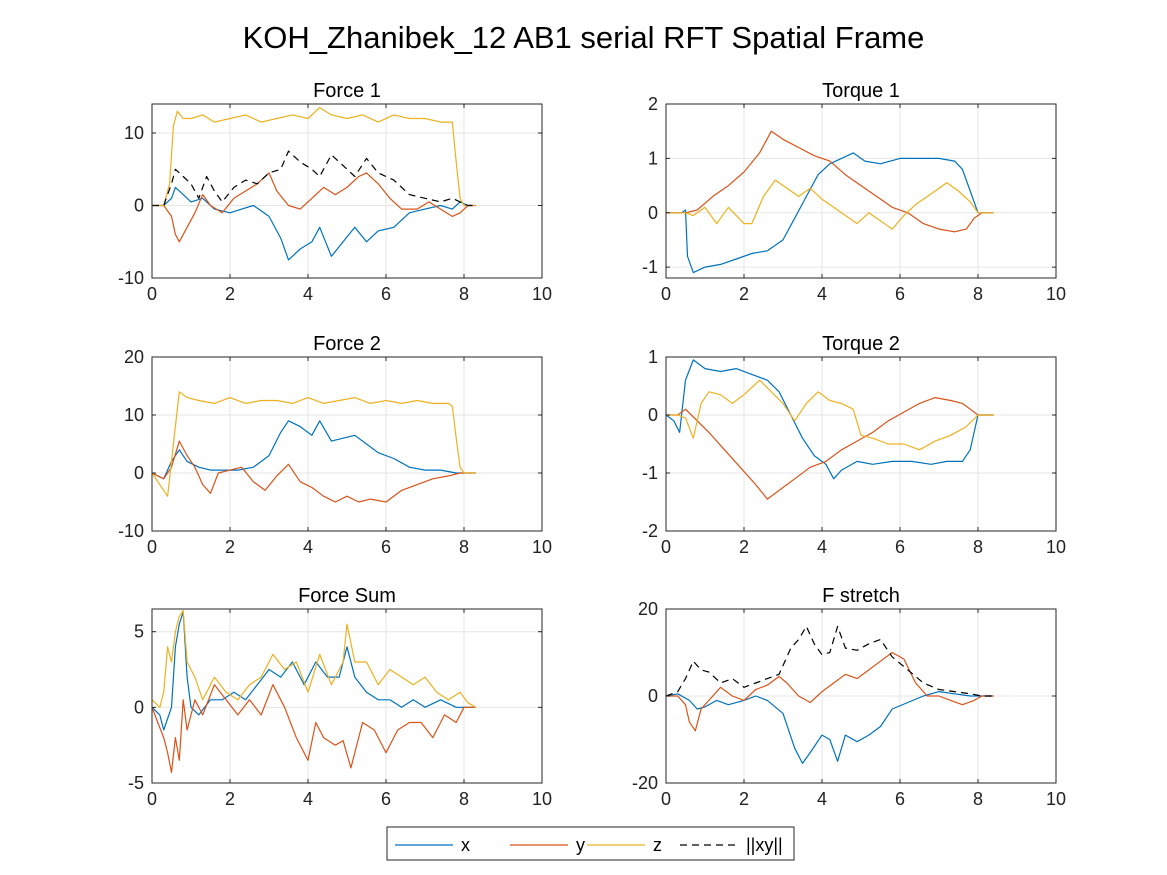 The width and height of the screenshot is (1167, 875). Describe the element at coordinates (347, 596) in the screenshot. I see `chart-title: Force Sum` at that location.